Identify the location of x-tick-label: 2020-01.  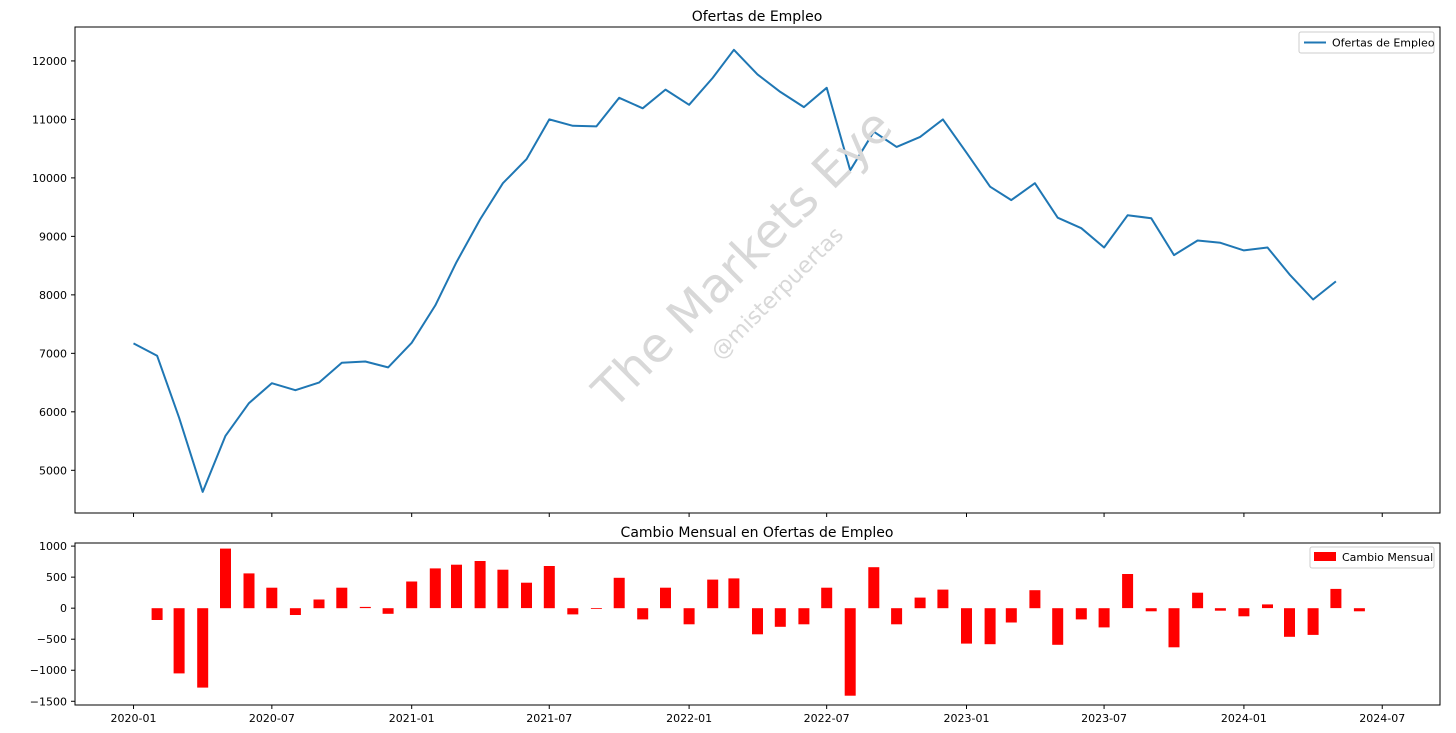
(134, 718).